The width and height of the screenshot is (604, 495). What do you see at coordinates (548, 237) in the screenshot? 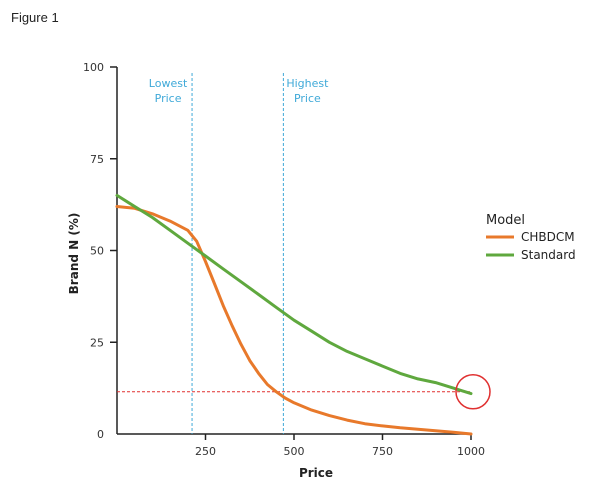
I see `legend-label-chbdcm: CHBDCM` at bounding box center [548, 237].